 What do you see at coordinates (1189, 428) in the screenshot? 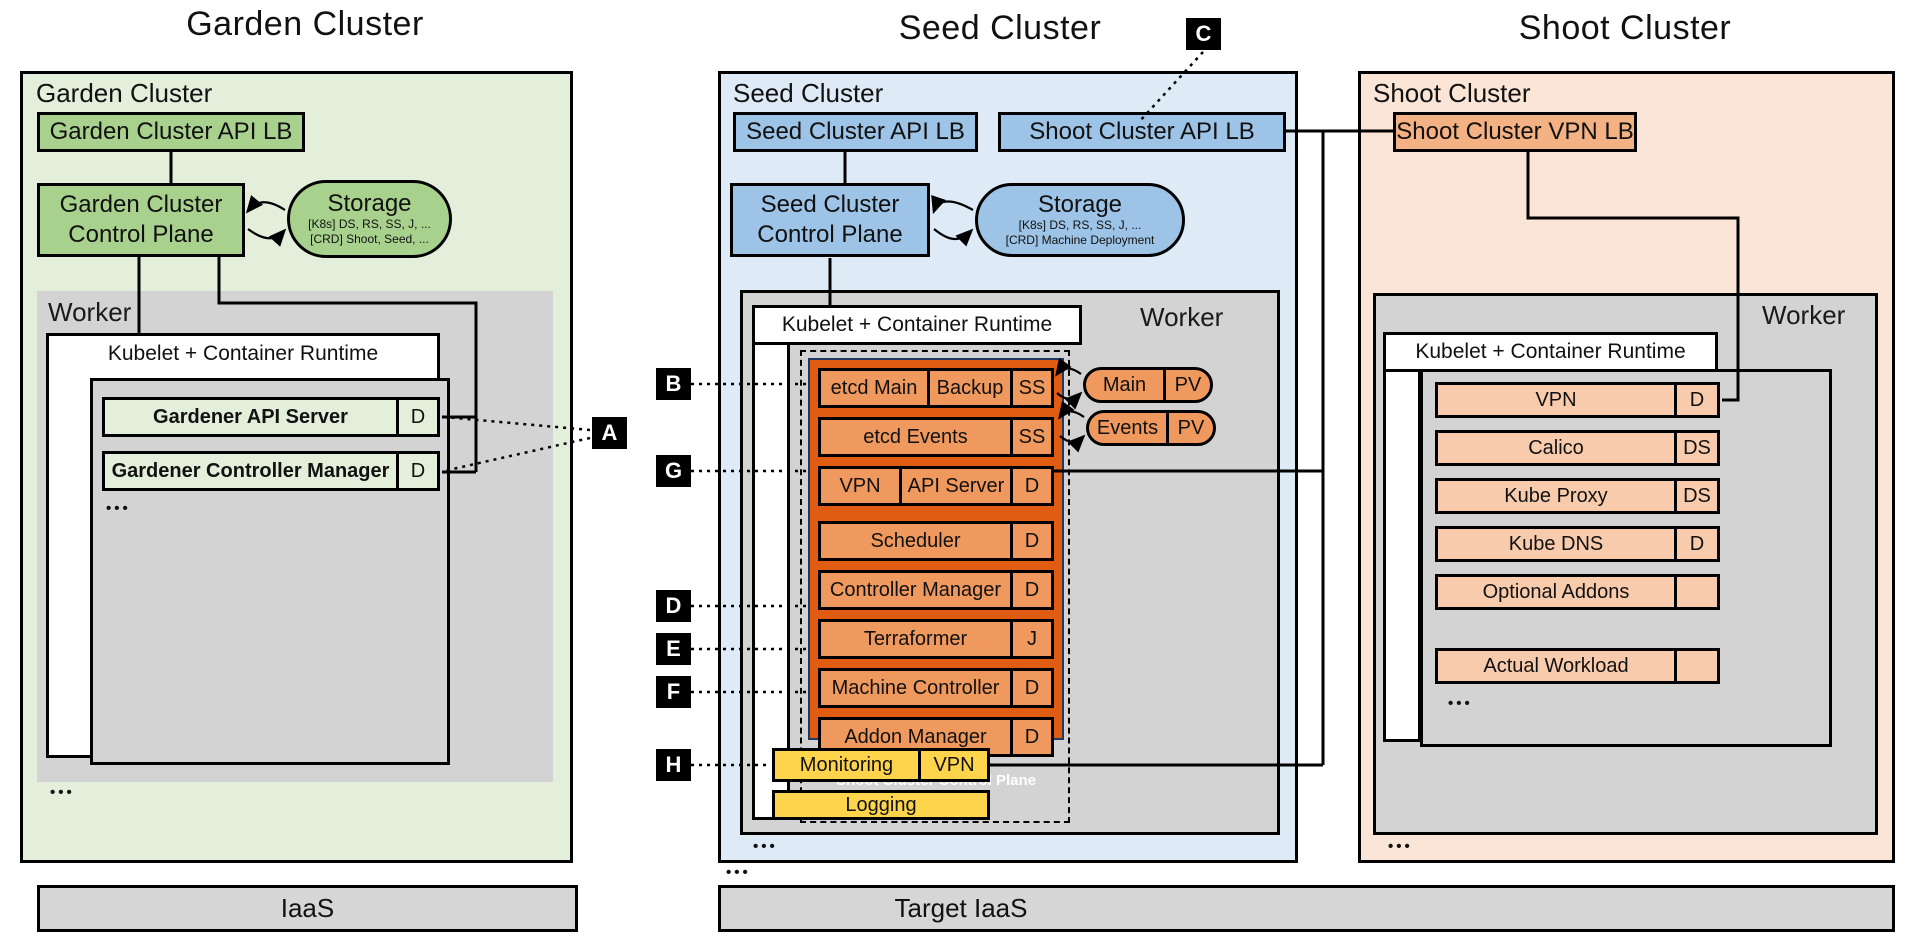
I see `pv-events-badge: PV` at bounding box center [1189, 428].